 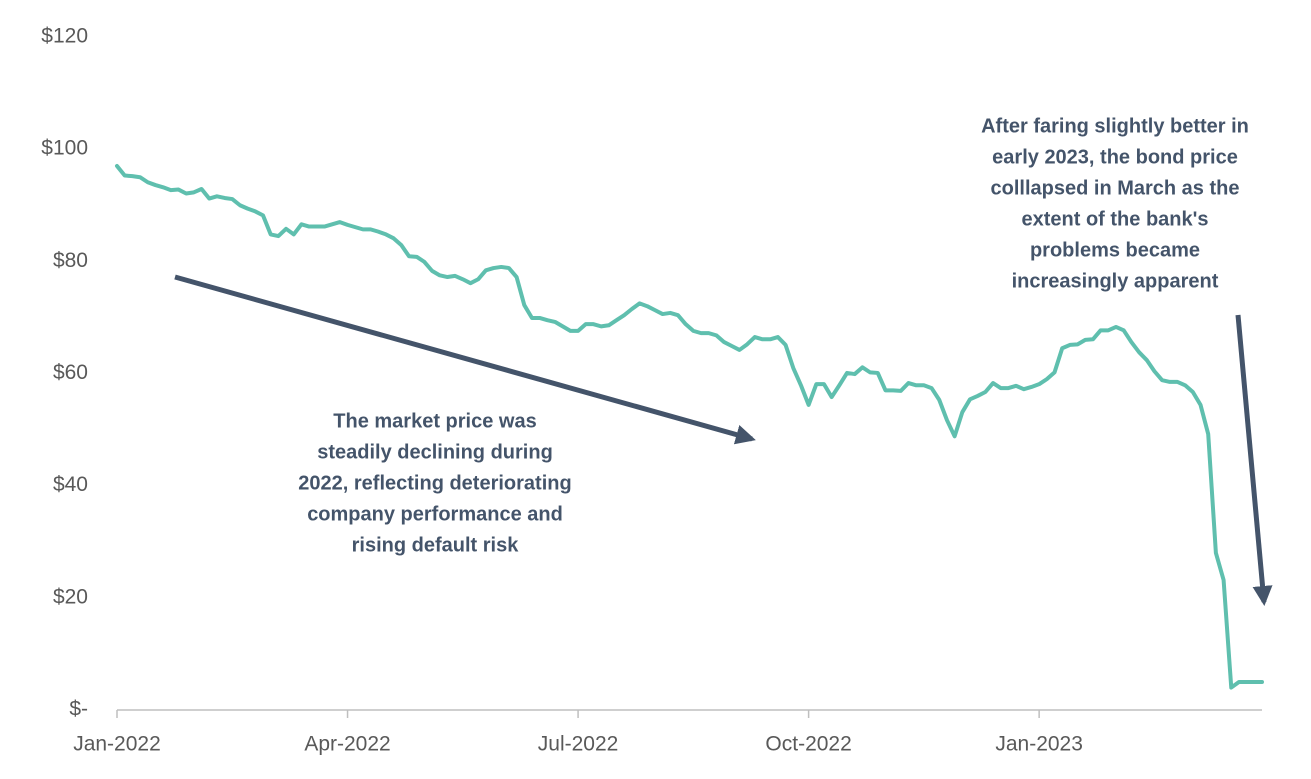 I want to click on annotation-text: increasingly apparent, so click(x=1115, y=281).